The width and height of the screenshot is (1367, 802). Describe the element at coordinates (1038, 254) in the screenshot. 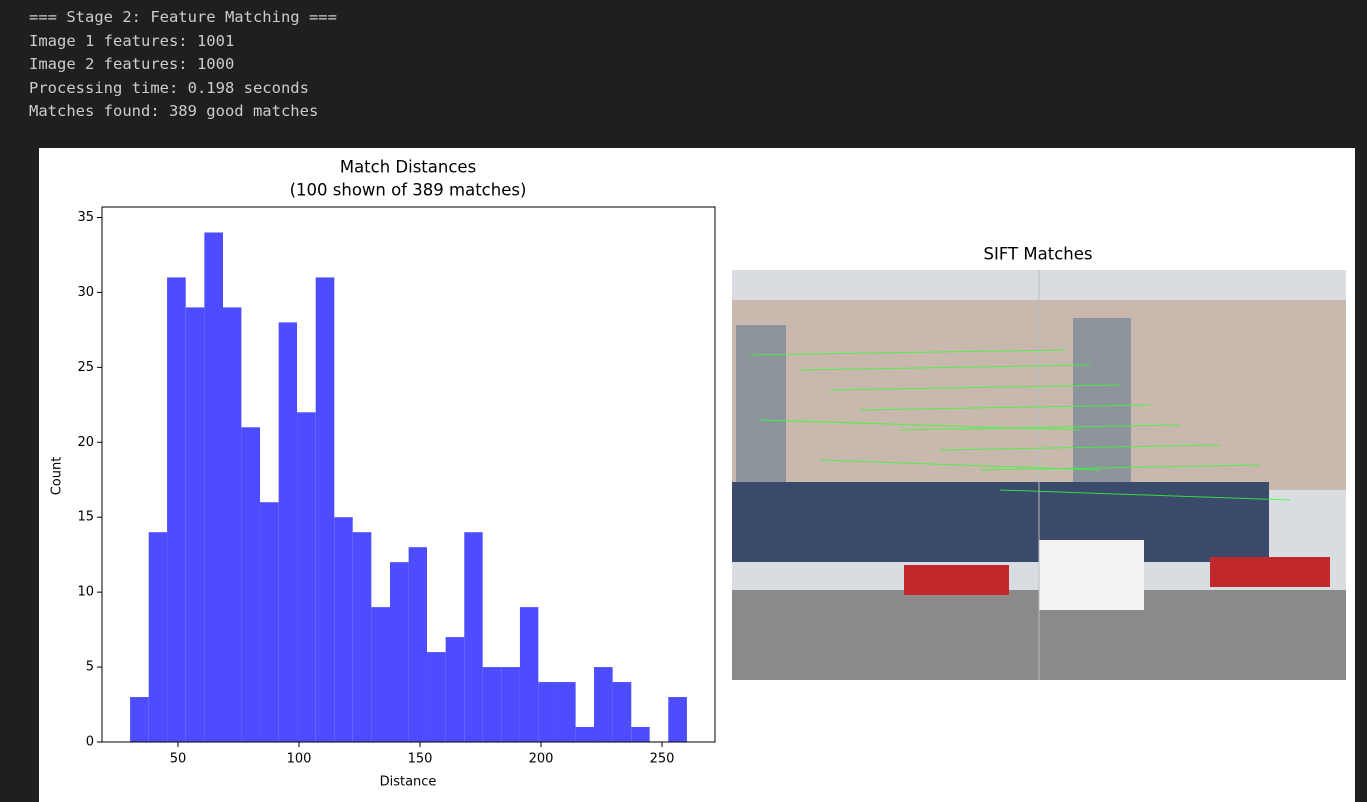

I see `image-title: SIFT Matches` at that location.